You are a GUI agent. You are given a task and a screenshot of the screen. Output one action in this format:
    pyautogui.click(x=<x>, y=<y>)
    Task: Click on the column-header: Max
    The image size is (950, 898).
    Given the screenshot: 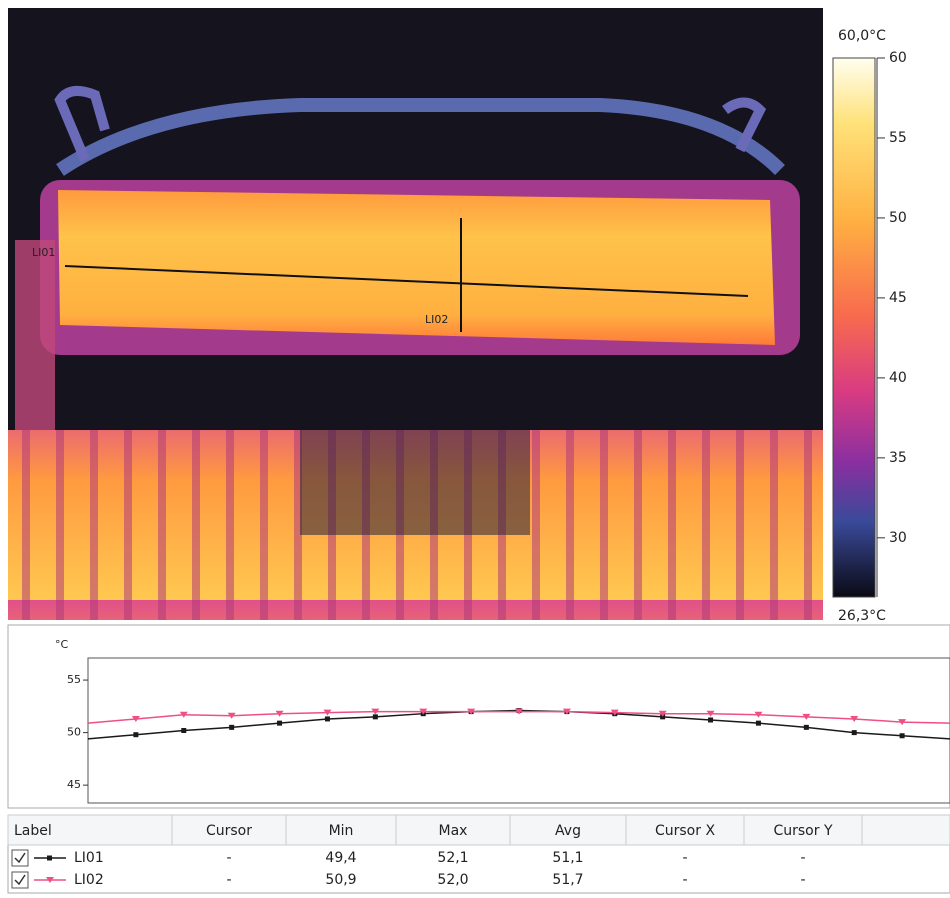 What is the action you would take?
    pyautogui.click(x=453, y=831)
    